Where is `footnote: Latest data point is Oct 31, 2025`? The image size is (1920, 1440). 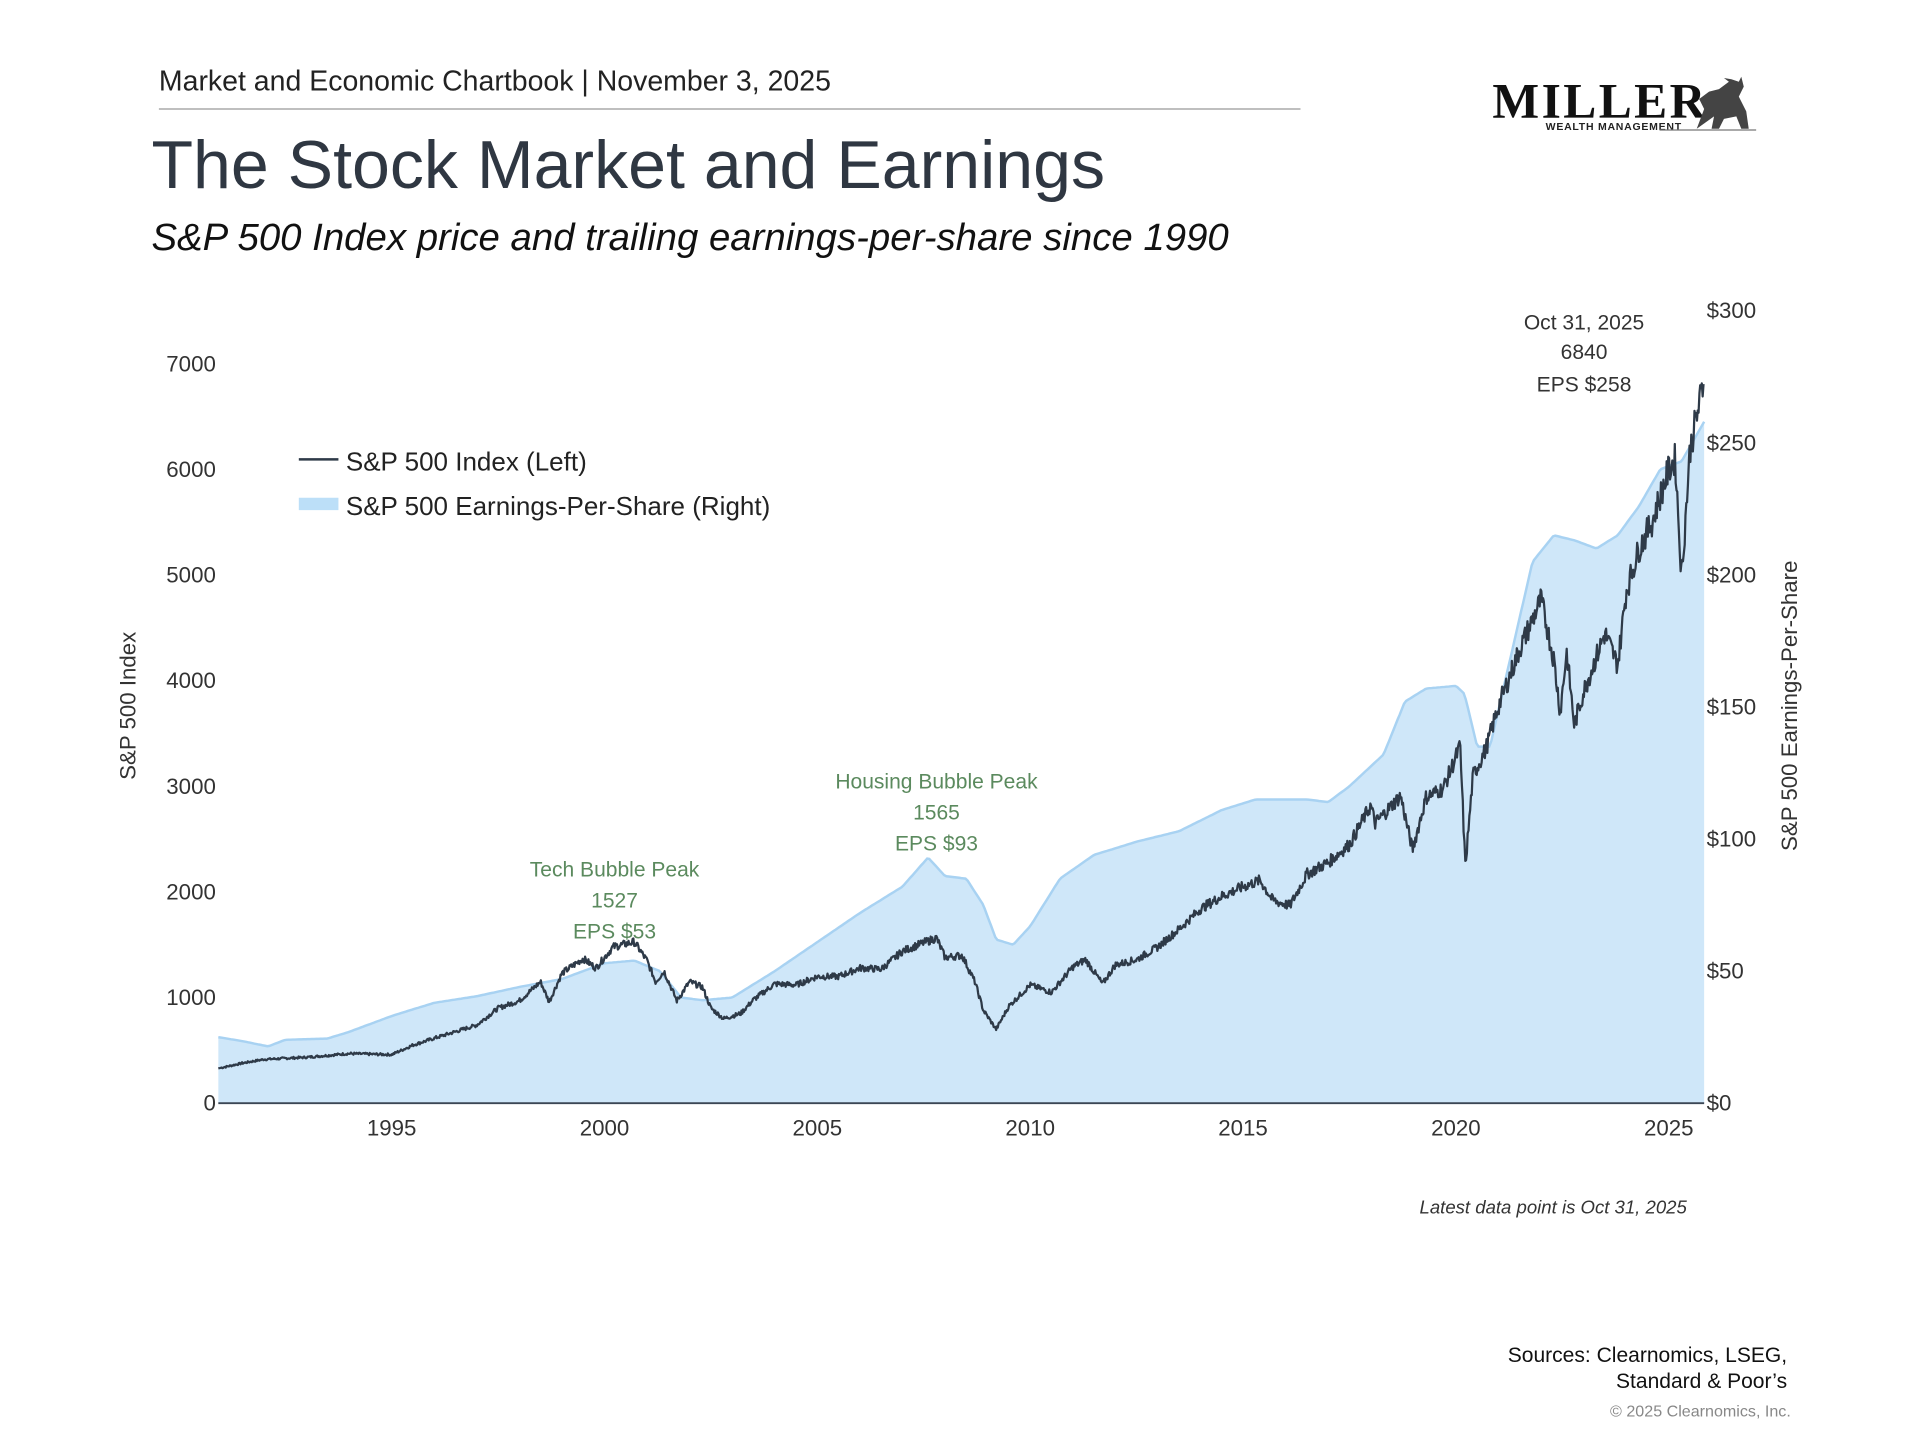
footnote: Latest data point is Oct 31, 2025 is located at coordinates (1554, 1206).